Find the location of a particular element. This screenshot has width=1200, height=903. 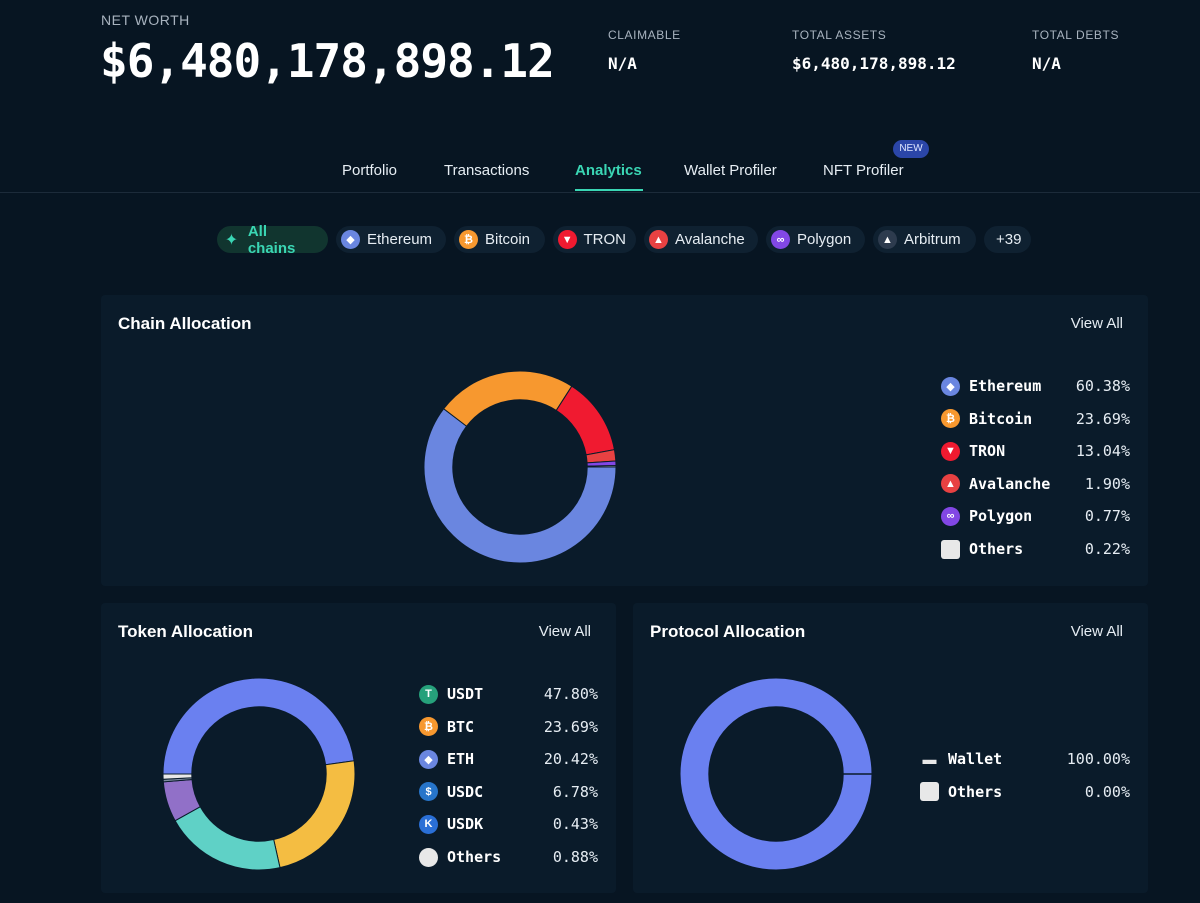

chain-filter-more: +39 is located at coordinates (1007, 239).